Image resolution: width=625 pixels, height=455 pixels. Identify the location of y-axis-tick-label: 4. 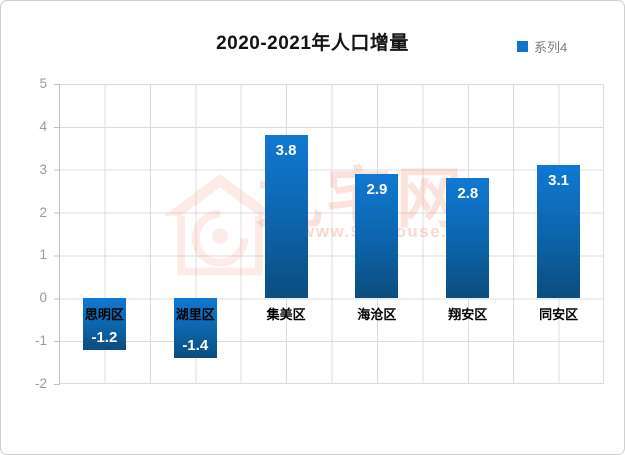
(43, 126).